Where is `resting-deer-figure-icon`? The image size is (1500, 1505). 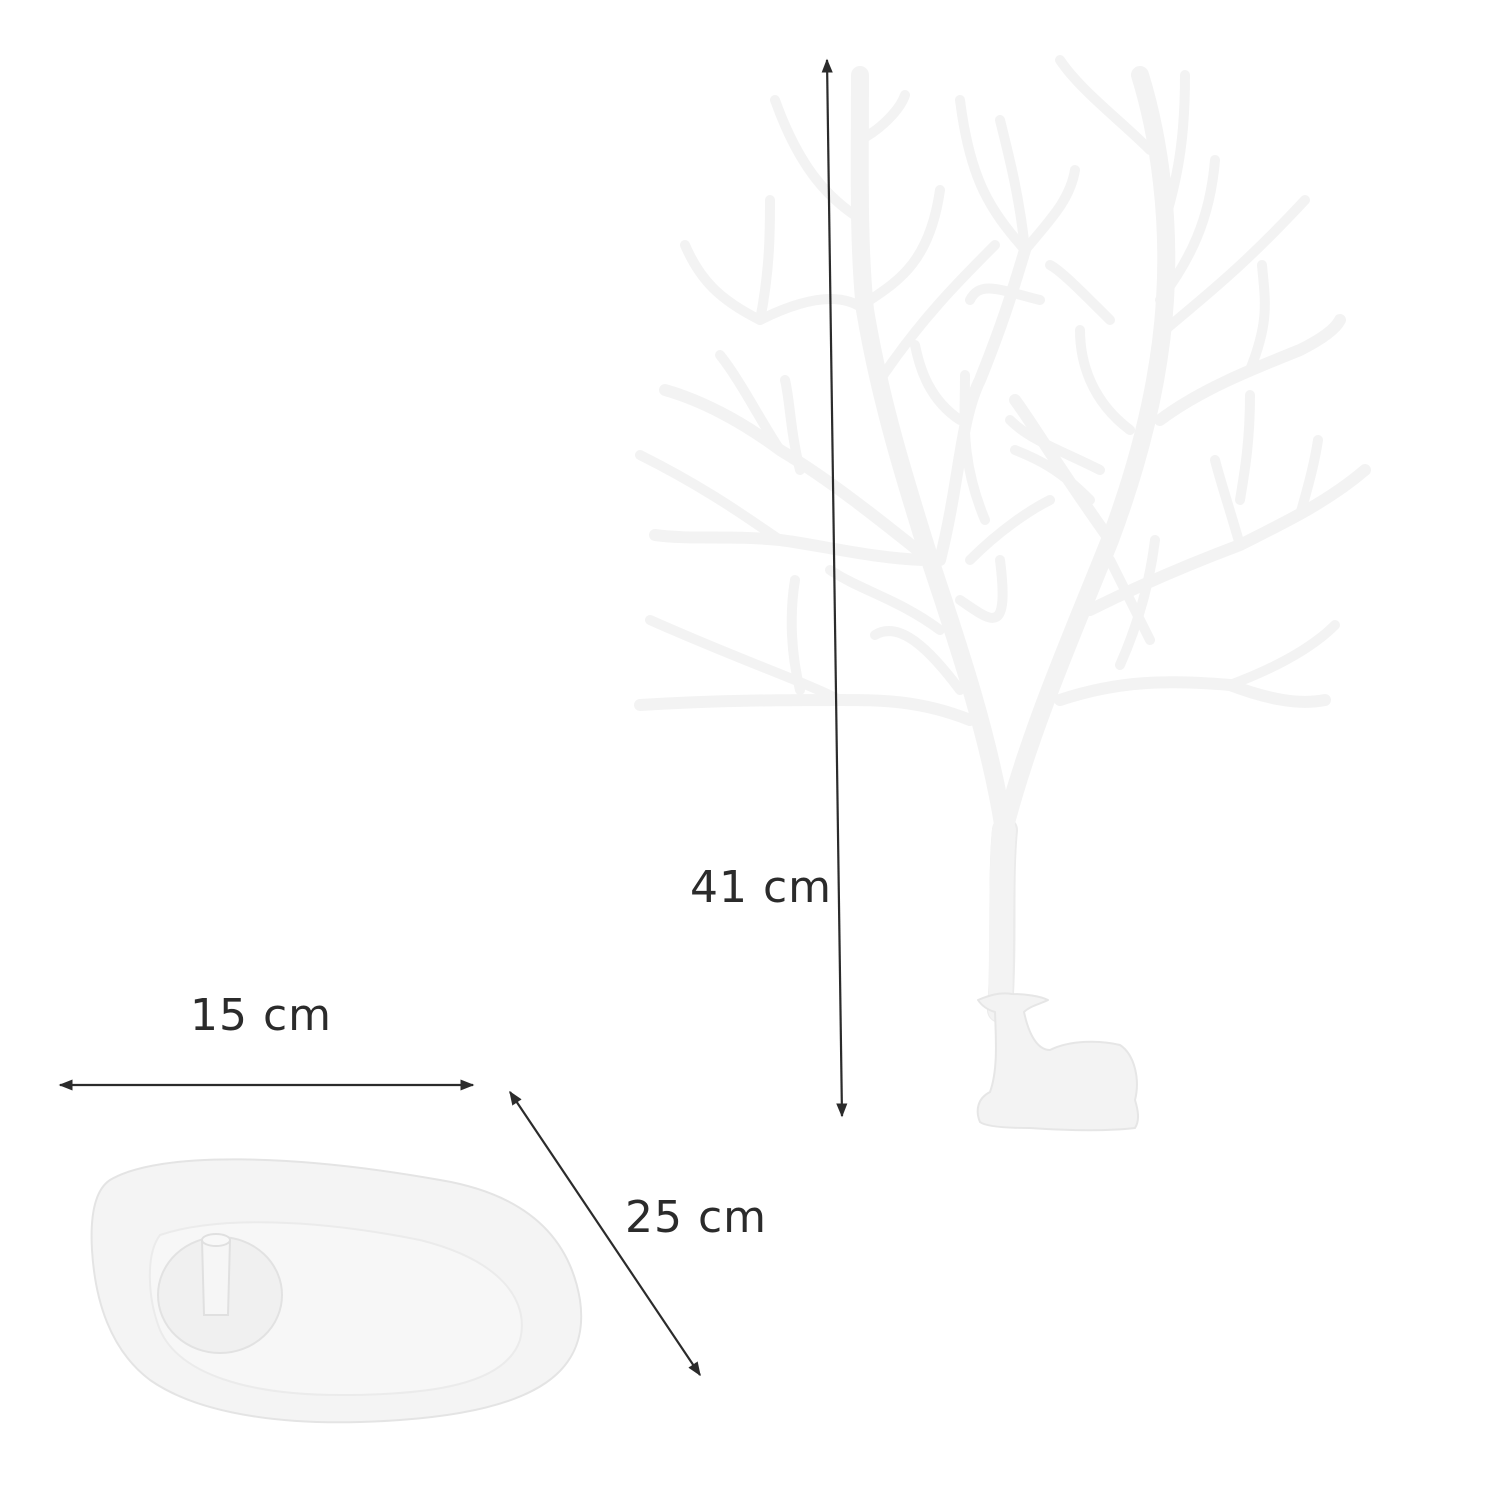
resting-deer-figure-icon is located at coordinates (1057, 1062).